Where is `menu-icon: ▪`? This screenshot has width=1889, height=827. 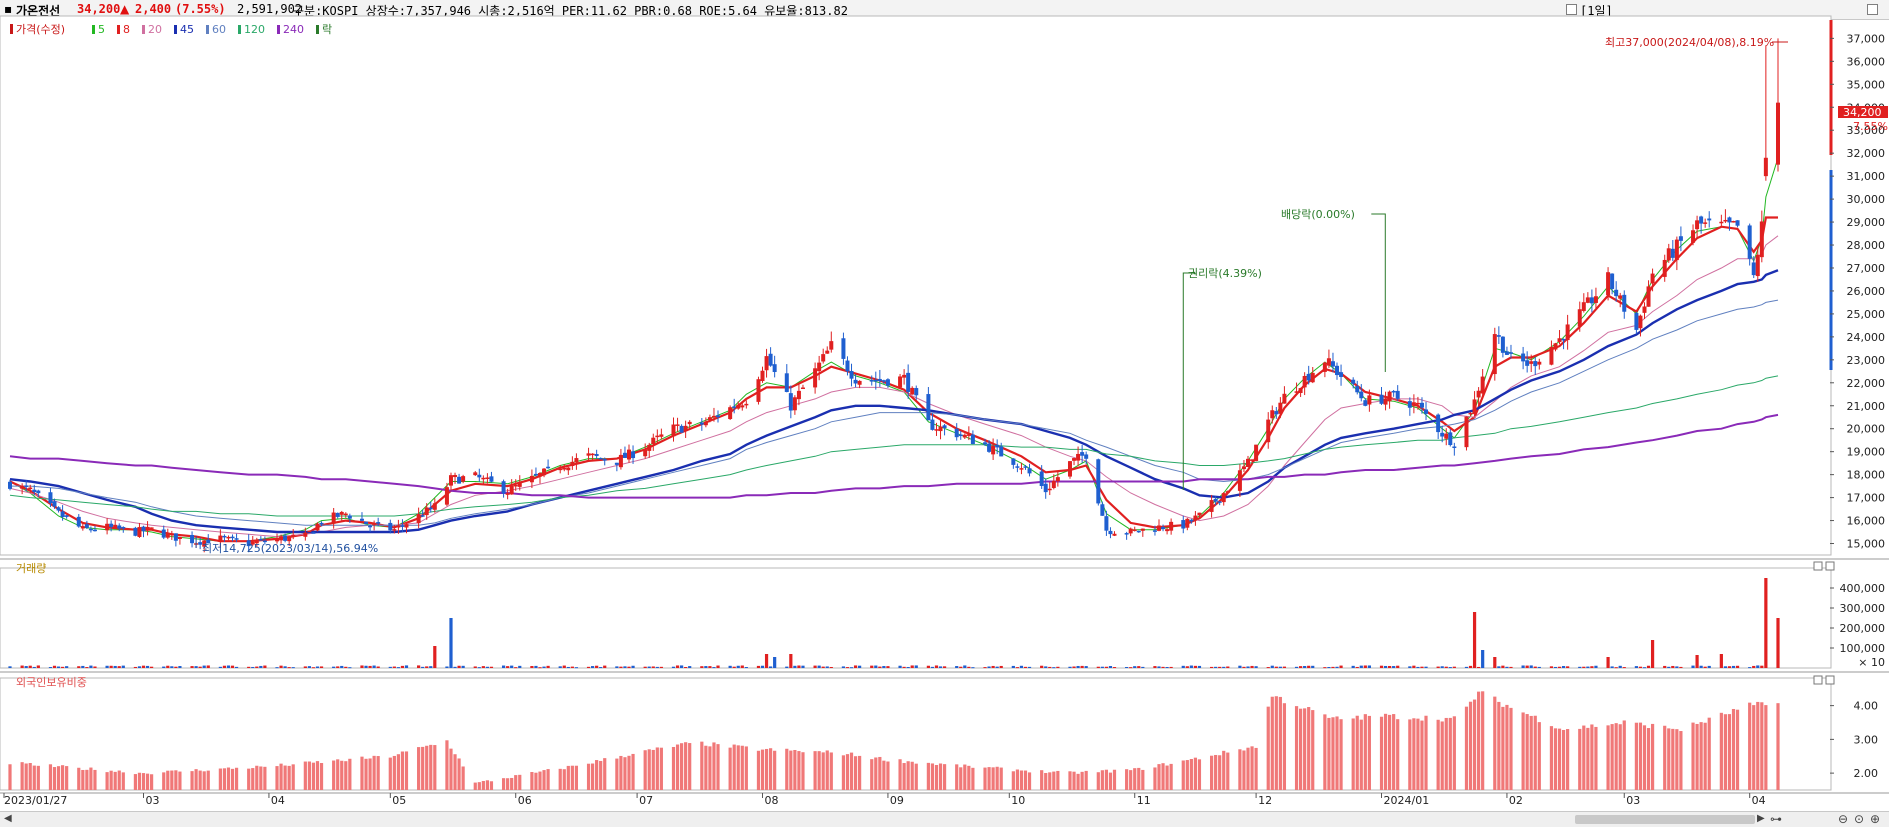
menu-icon: ▪ is located at coordinates (8, 9).